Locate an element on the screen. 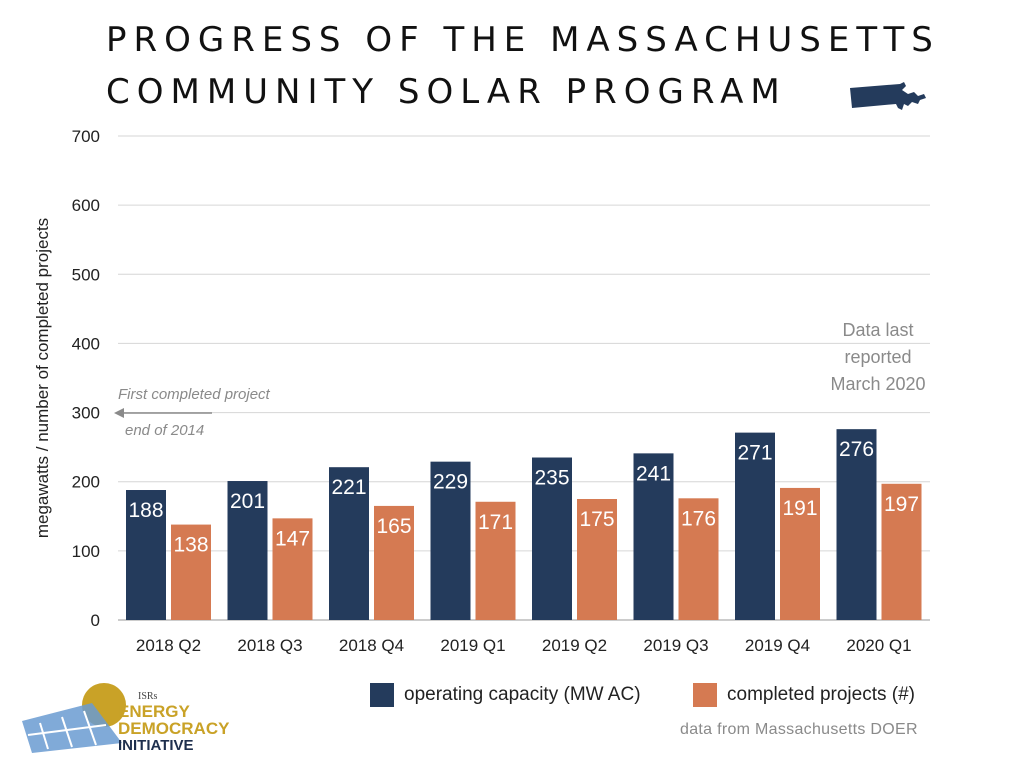 Image resolution: width=1024 pixels, height=768 pixels. x-tick-label: 2019 Q1 is located at coordinates (472, 645).